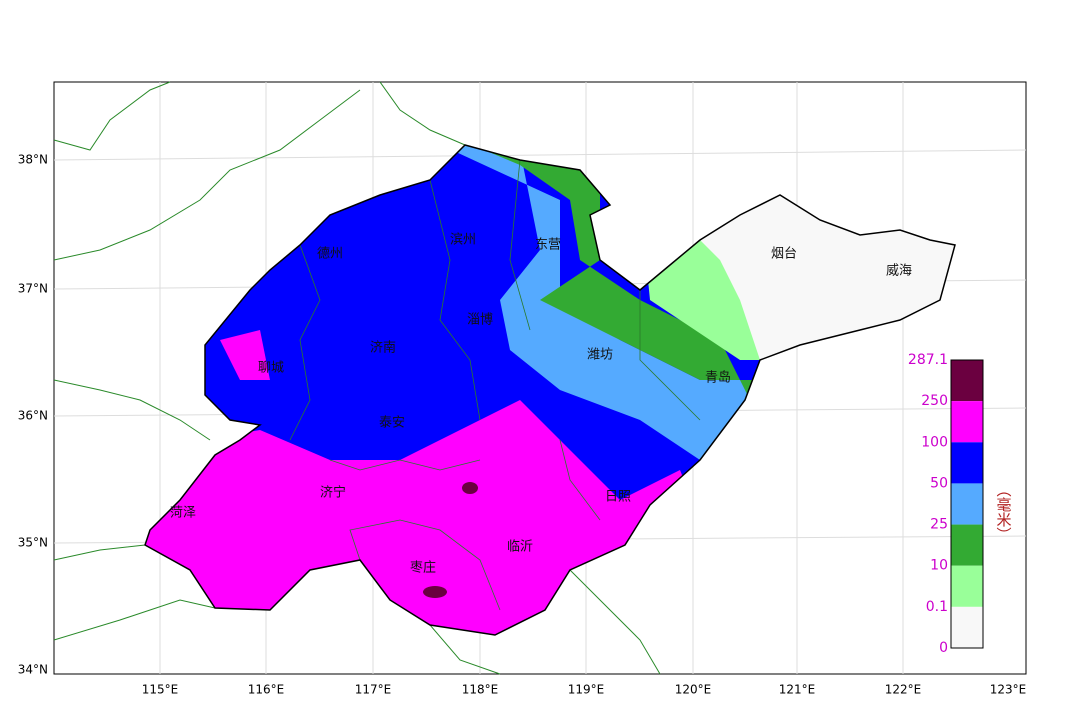 Image resolution: width=1080 pixels, height=724 pixels. Describe the element at coordinates (1008, 690) in the screenshot. I see `lon-tick-label: 123°E` at that location.